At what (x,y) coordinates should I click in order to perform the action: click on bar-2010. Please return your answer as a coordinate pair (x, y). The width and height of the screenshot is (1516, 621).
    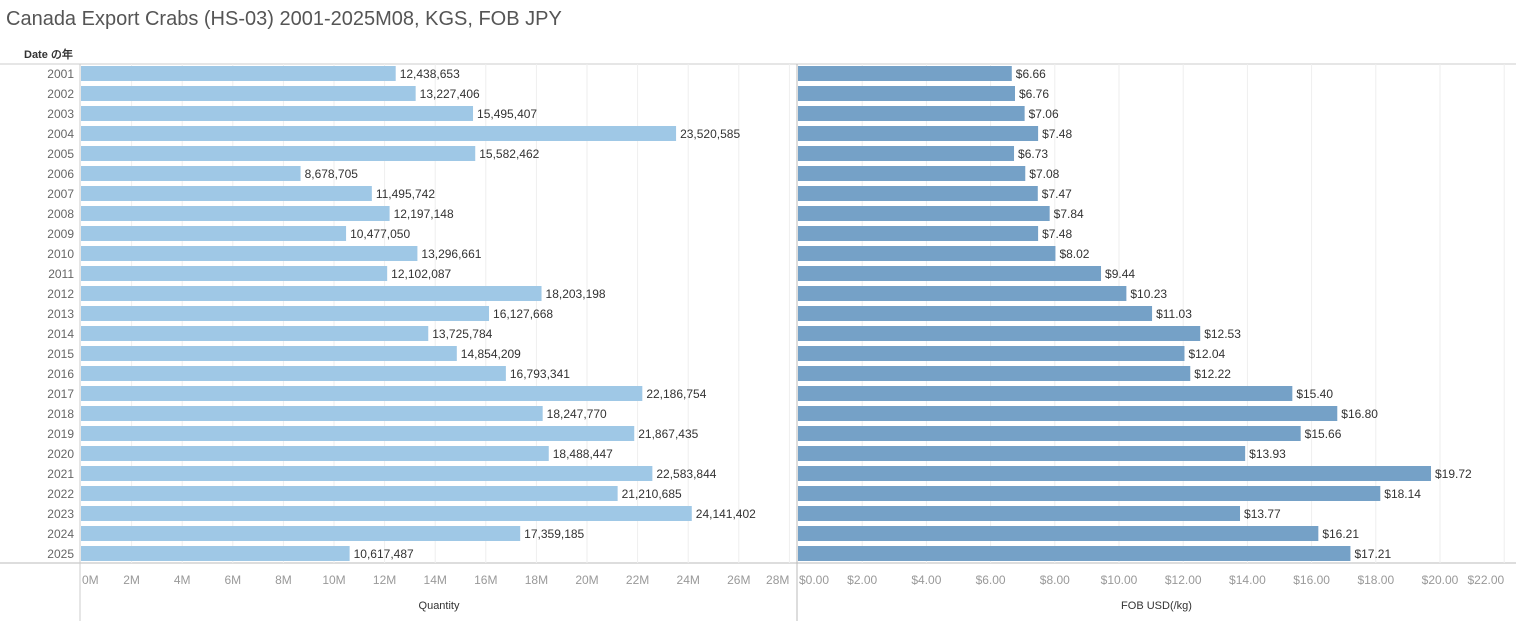
    Looking at the image, I should click on (927, 253).